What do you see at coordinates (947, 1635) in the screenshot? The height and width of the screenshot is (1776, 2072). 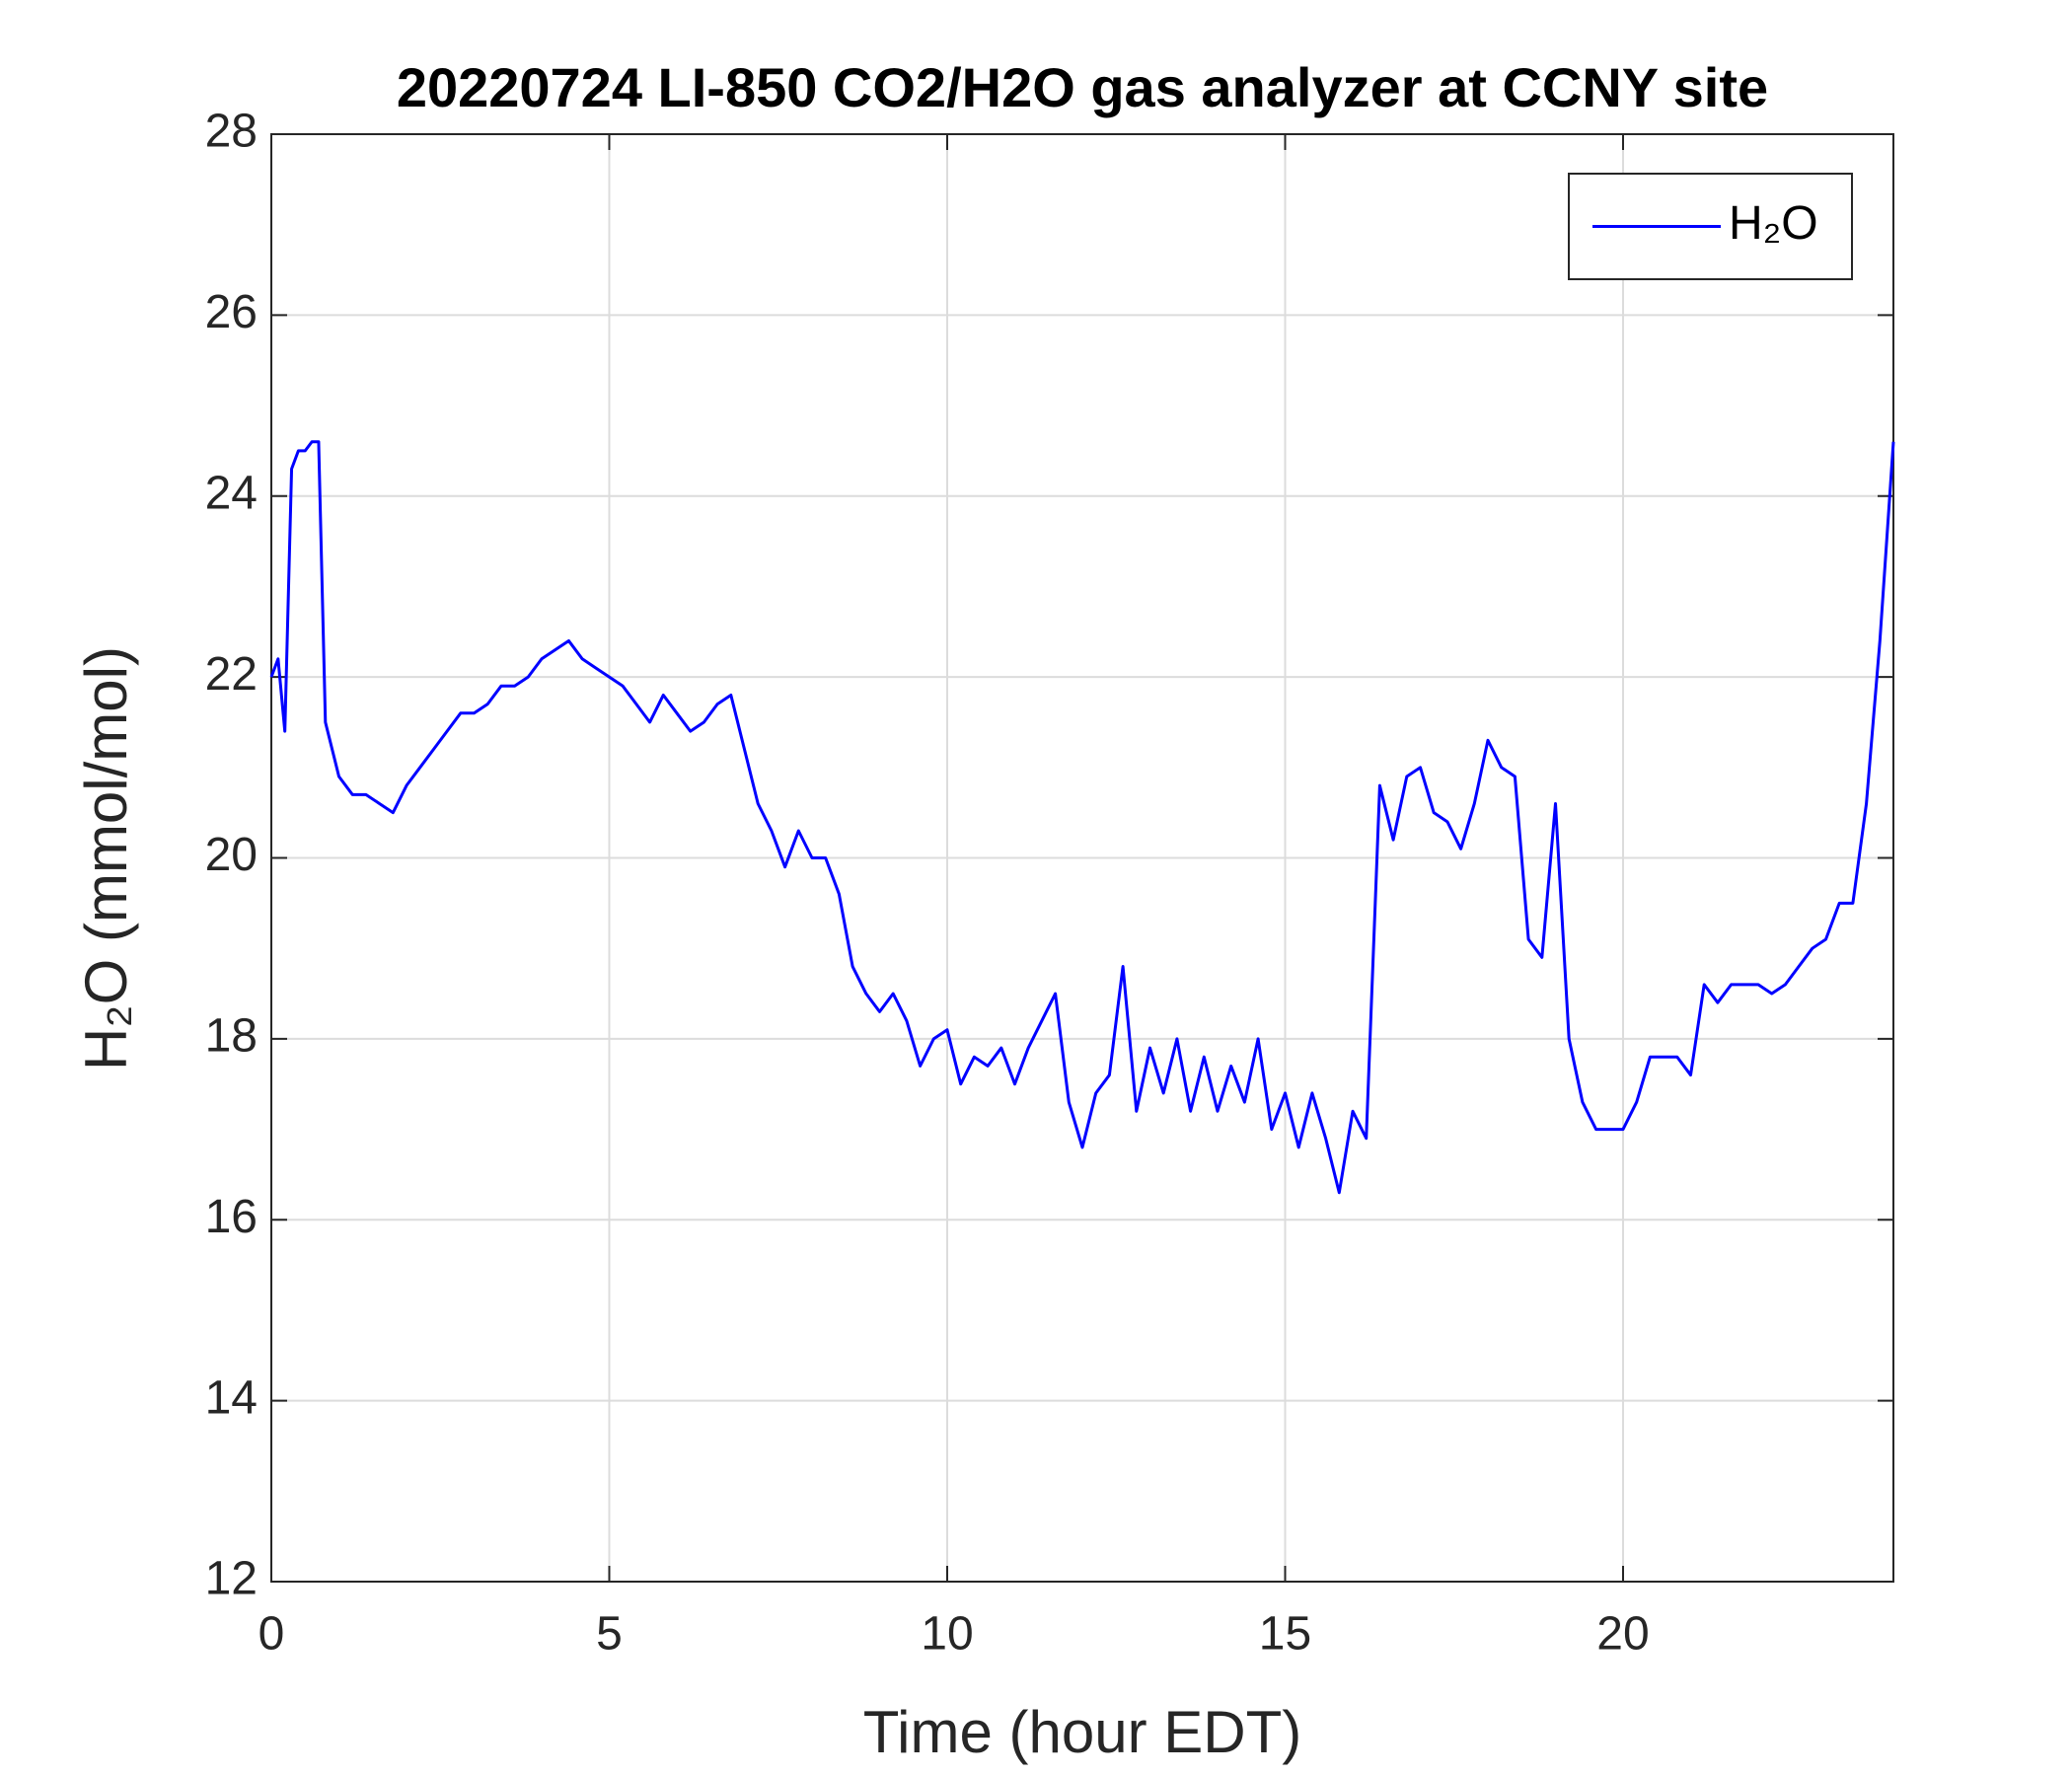 I see `x-tick-label: 10` at bounding box center [947, 1635].